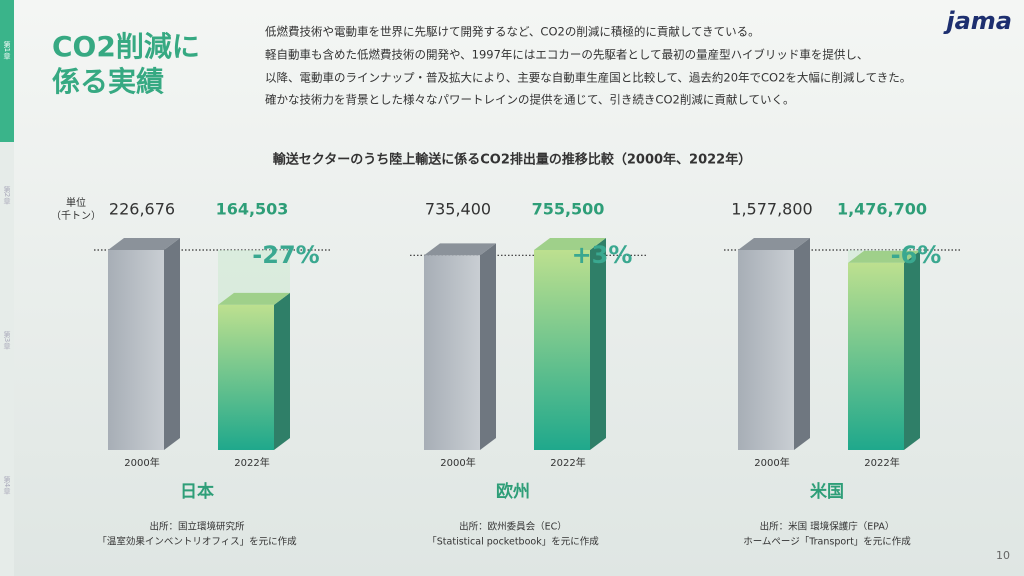  I want to click on annotation: -27%, so click(285, 255).